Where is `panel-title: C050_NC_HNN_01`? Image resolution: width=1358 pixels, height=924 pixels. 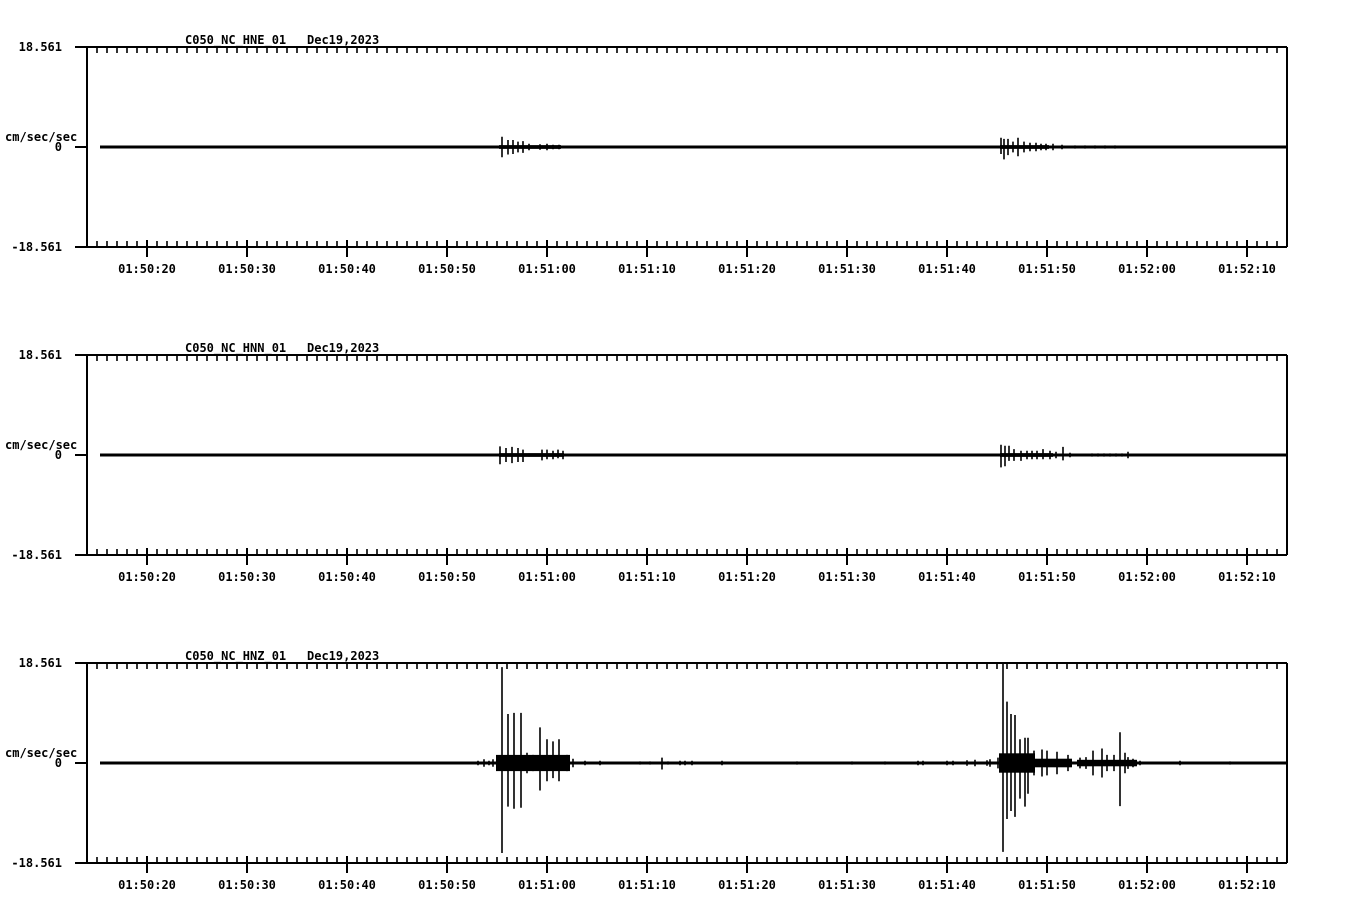 panel-title: C050_NC_HNN_01 is located at coordinates (236, 348).